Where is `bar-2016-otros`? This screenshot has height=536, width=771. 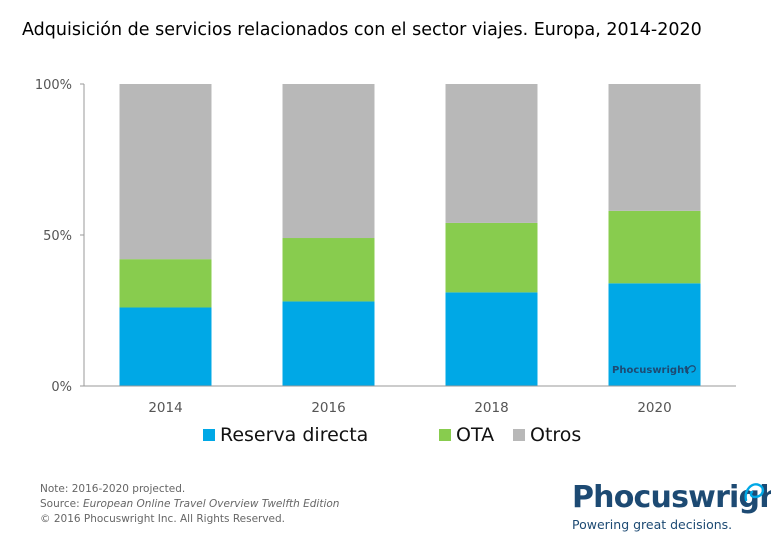
bar-2016-otros is located at coordinates (328, 161).